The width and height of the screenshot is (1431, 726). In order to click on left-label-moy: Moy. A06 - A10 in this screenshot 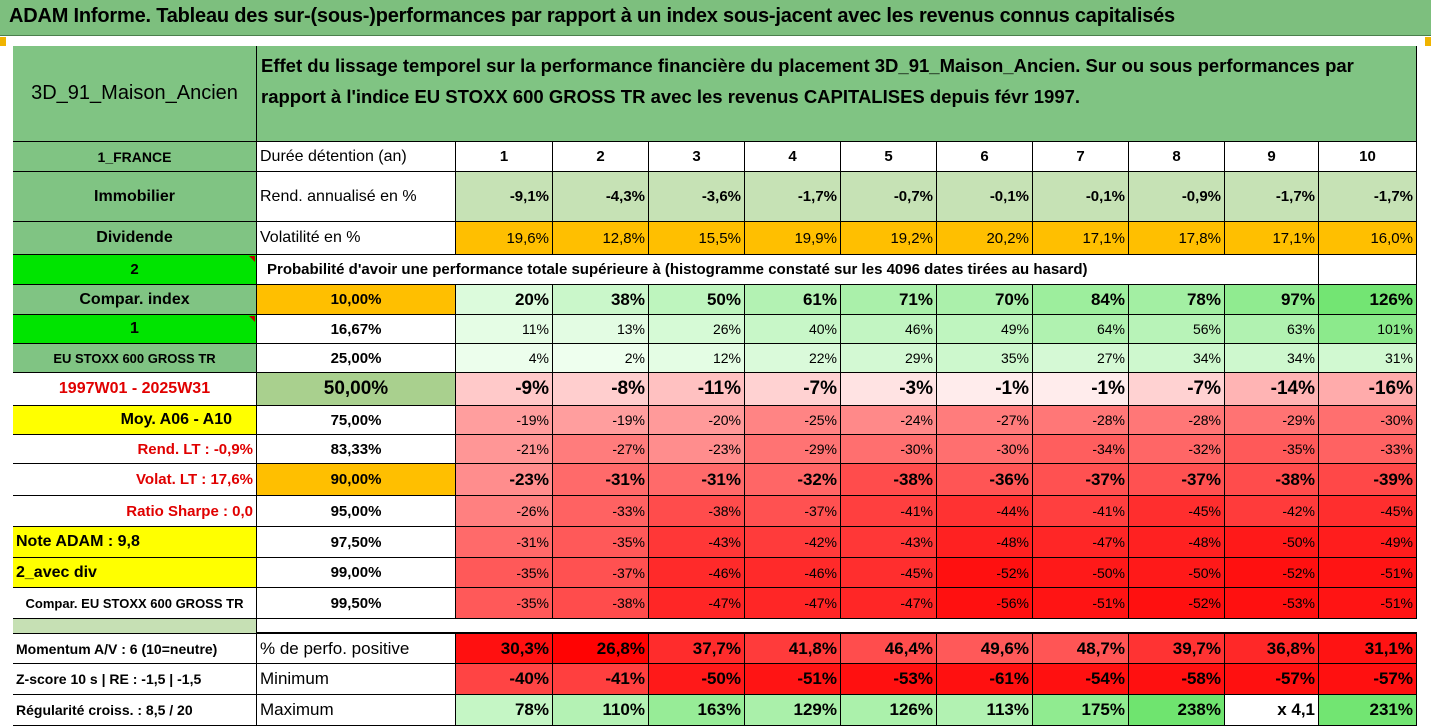, I will do `click(135, 420)`.